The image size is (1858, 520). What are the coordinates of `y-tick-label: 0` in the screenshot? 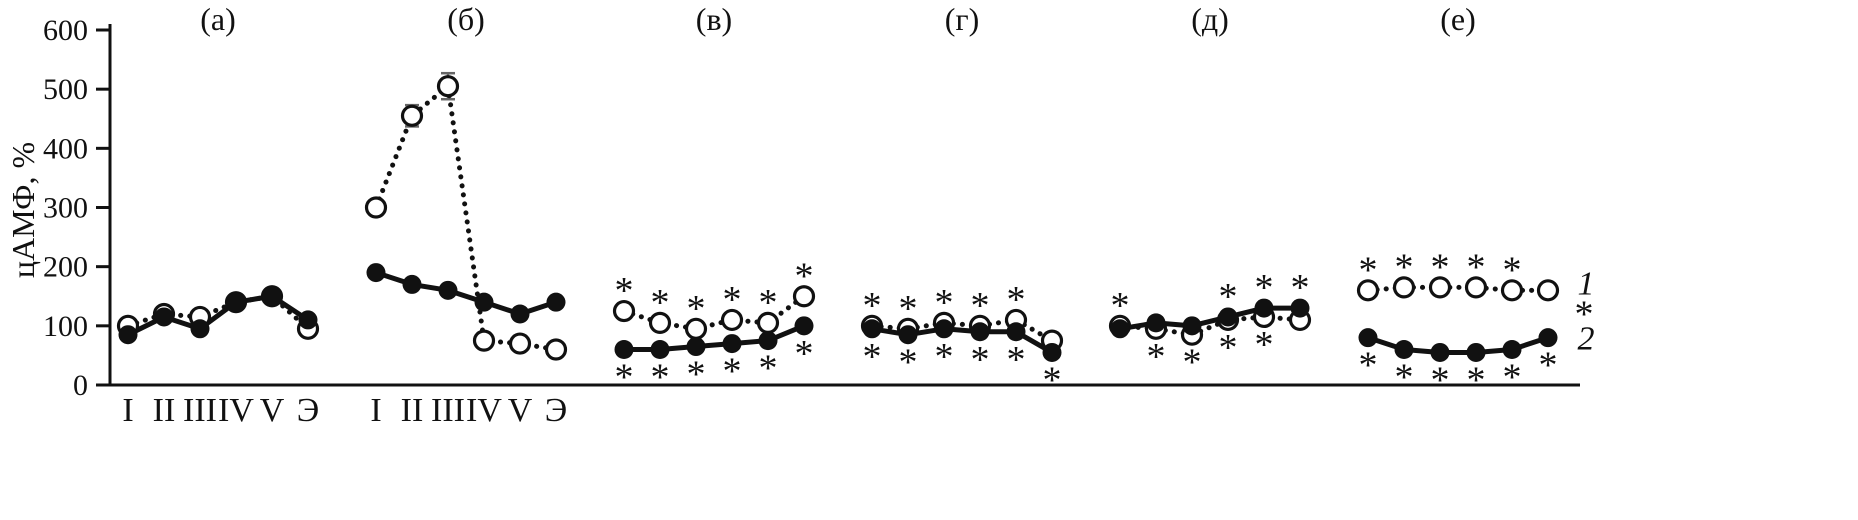 It's located at (80, 385).